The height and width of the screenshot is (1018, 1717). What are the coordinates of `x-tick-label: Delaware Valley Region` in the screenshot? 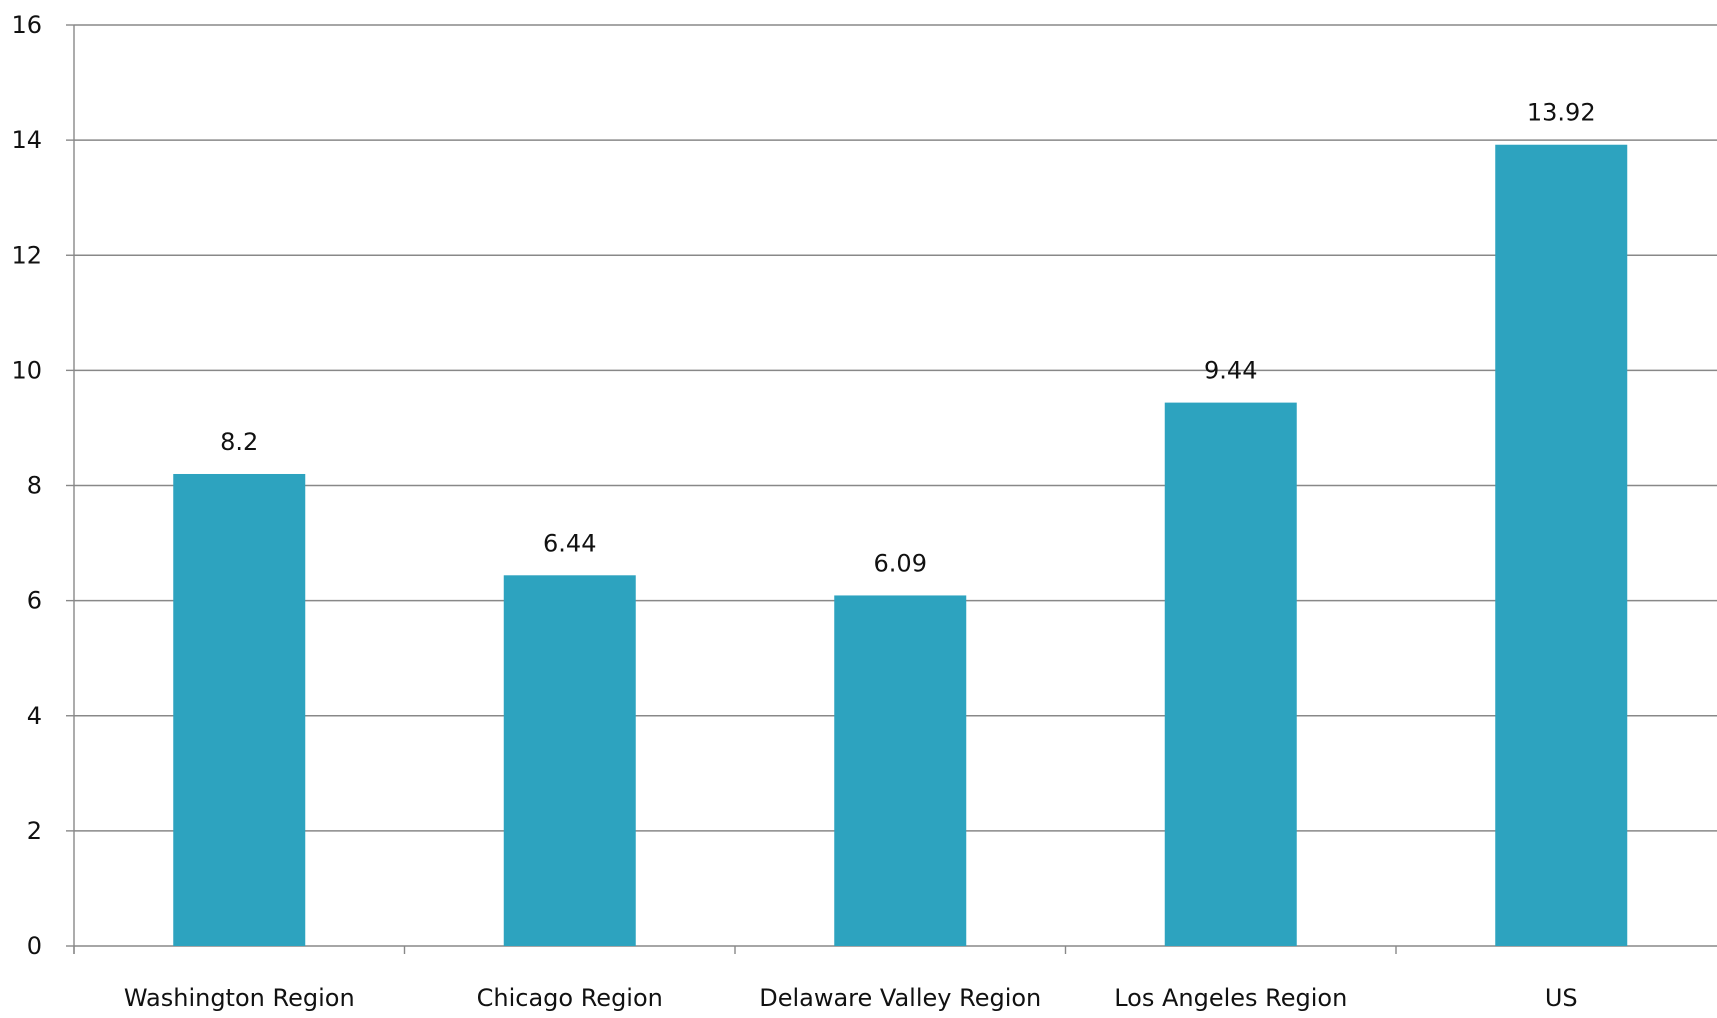 It's located at (900, 998).